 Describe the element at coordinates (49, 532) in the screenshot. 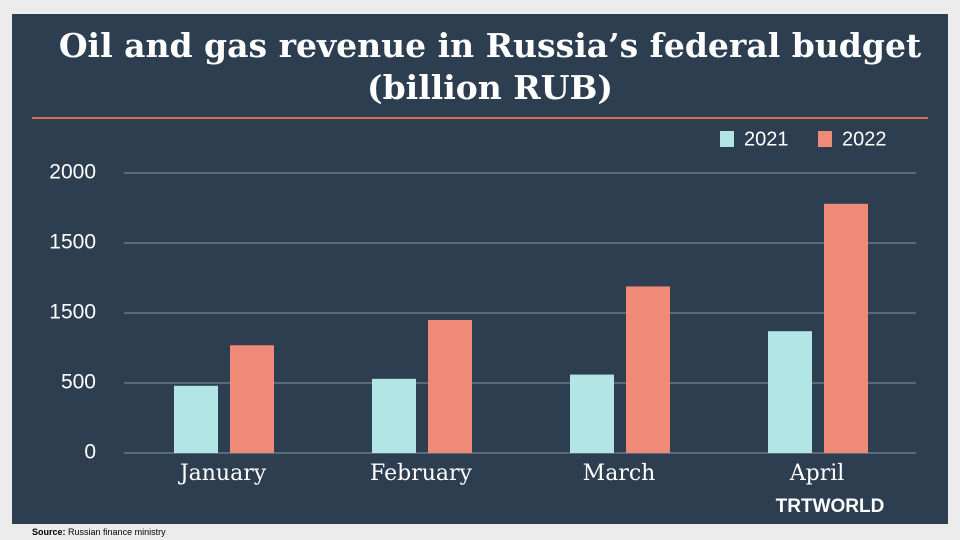

I see `source-label: Source:` at that location.